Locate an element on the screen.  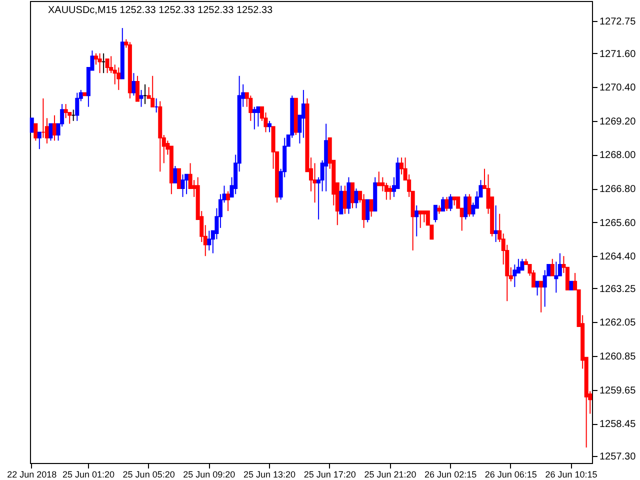
y-tick-label: 1262.05 is located at coordinates (618, 323).